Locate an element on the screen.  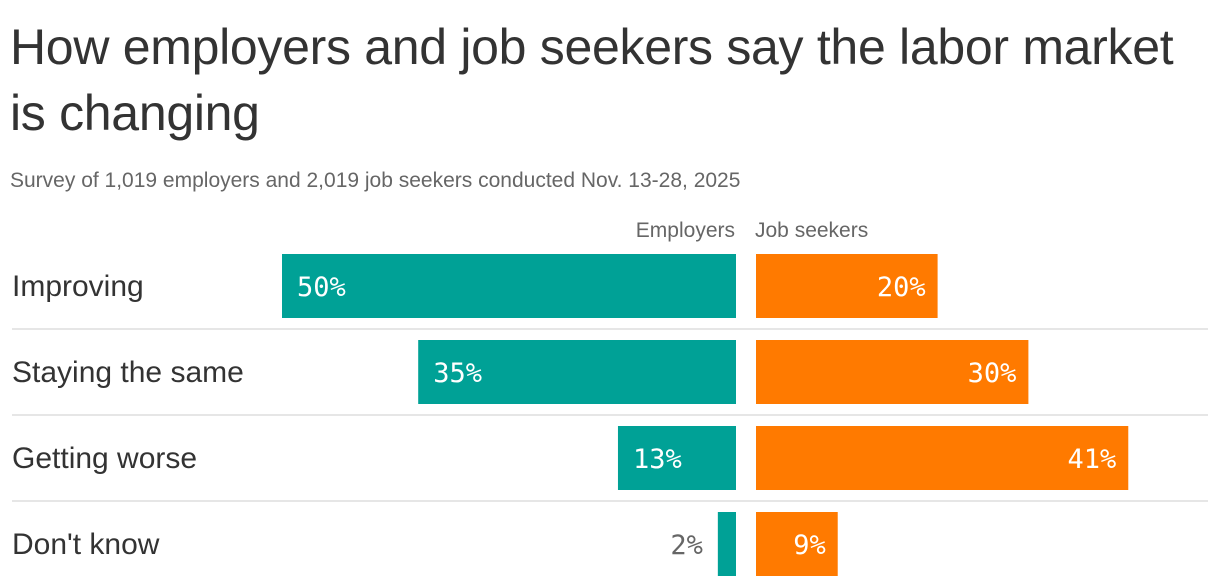
row-label-staying-the-same: Staying the same is located at coordinates (128, 372).